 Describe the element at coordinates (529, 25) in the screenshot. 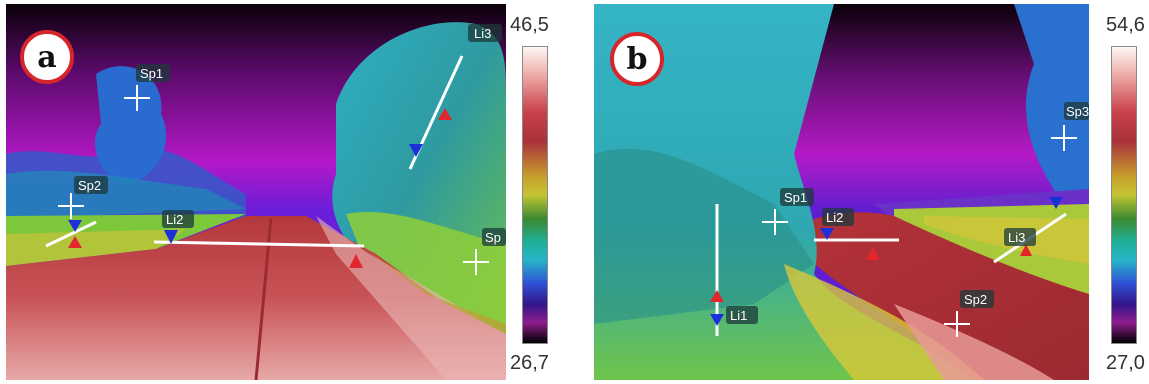

I see `scale-max-label: 46,5` at that location.